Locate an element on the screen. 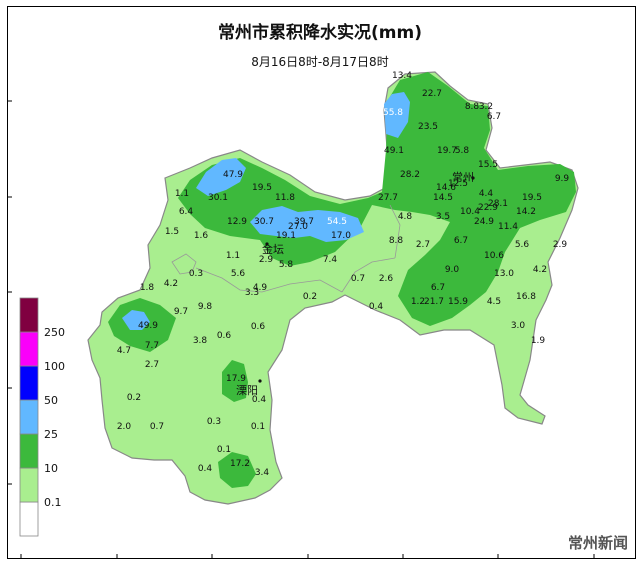 The height and width of the screenshot is (565, 640). station-value: 23.5 is located at coordinates (428, 127).